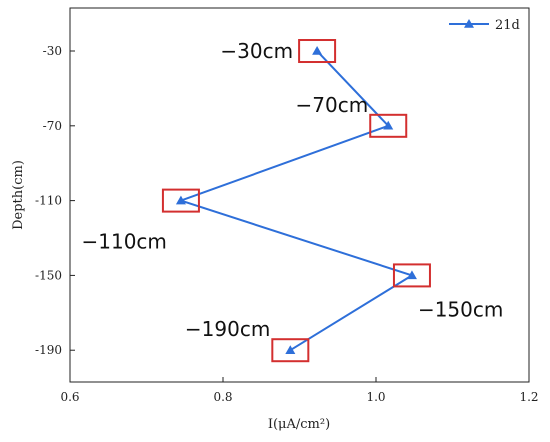 This screenshot has height=442, width=550. I want to click on y-tick-label: -70, so click(52, 126).